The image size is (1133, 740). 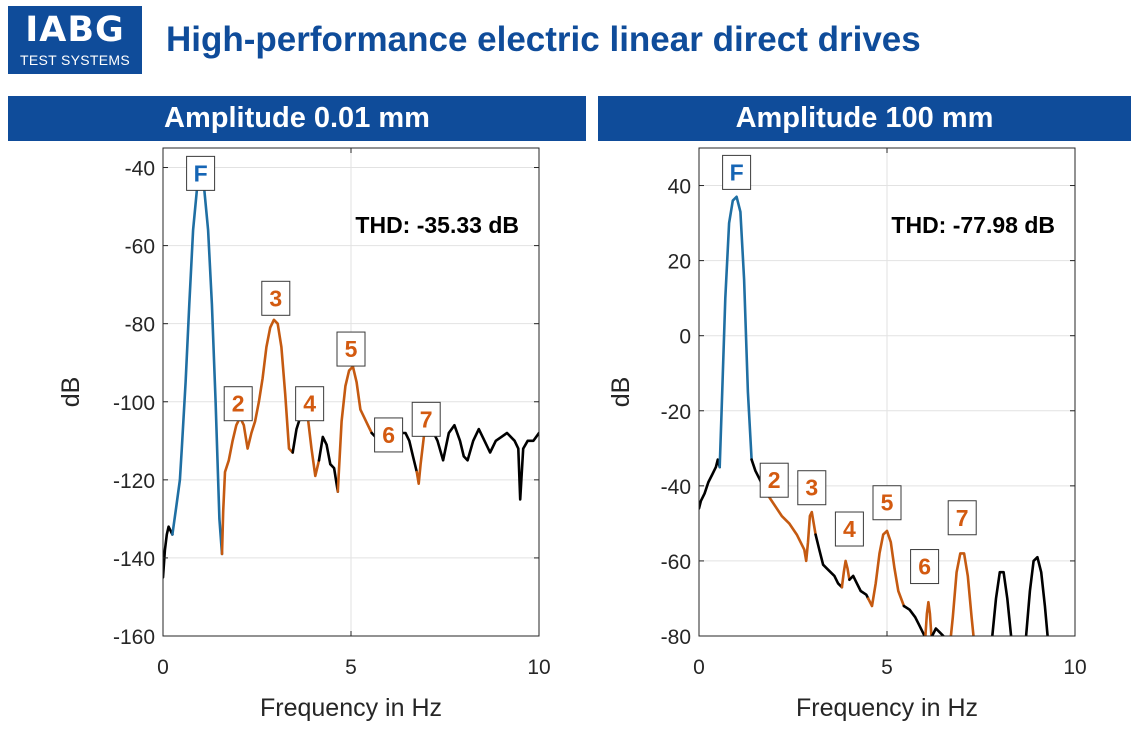 I want to click on right-x-tick-label: 0, so click(x=699, y=667).